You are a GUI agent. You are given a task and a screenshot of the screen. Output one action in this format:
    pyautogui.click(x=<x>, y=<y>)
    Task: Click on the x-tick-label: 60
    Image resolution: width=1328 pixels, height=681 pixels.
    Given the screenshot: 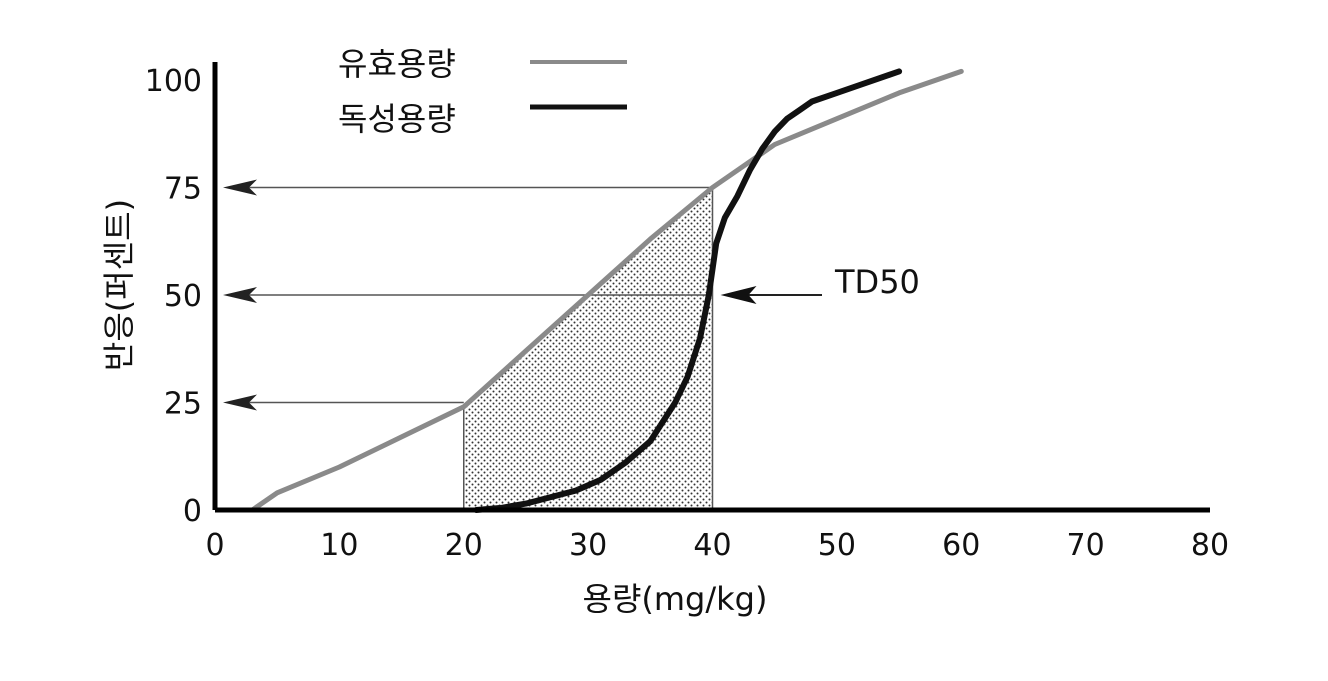 What is the action you would take?
    pyautogui.click(x=961, y=545)
    